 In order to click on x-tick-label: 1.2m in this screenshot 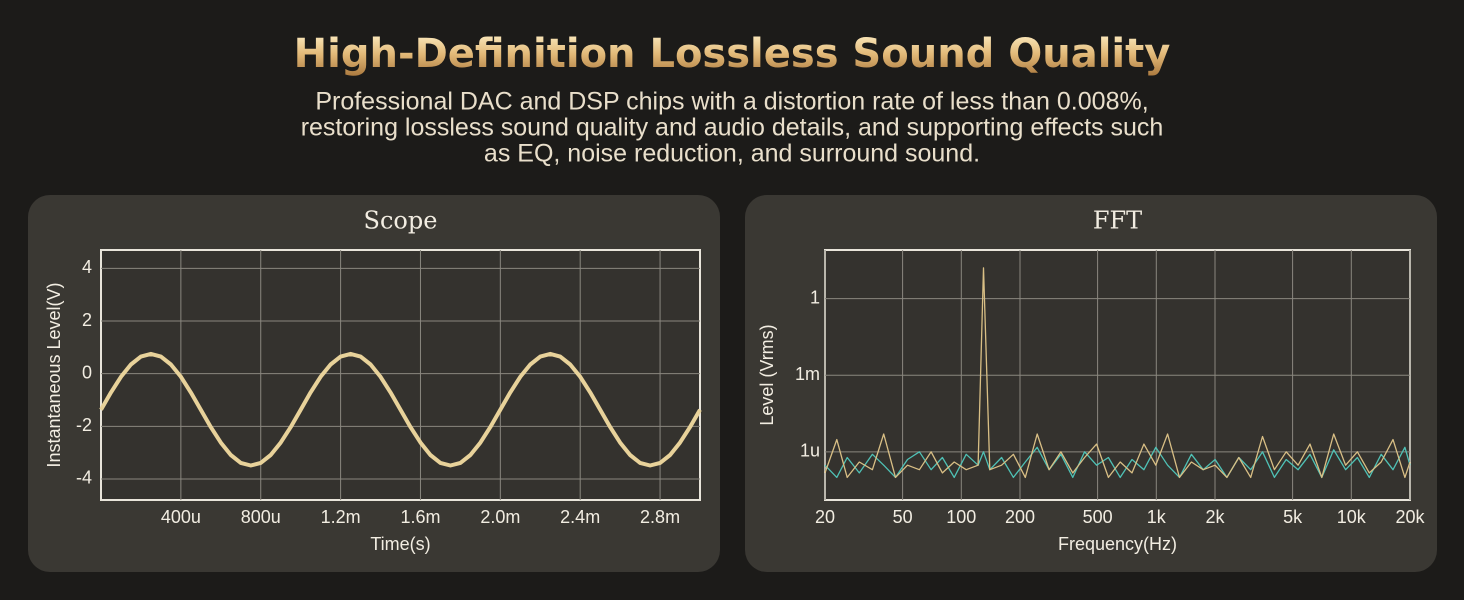, I will do `click(341, 517)`.